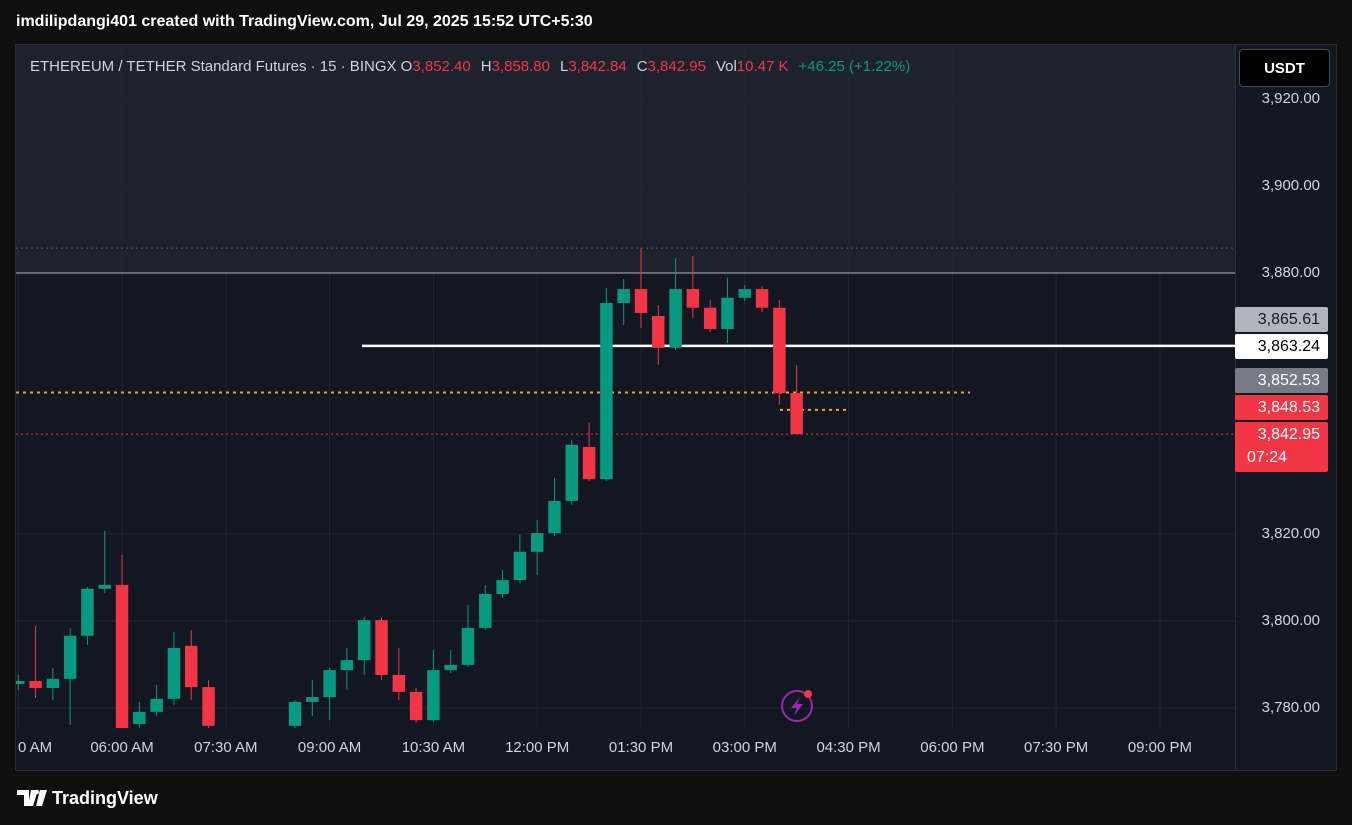 The image size is (1352, 825). Describe the element at coordinates (1289, 346) in the screenshot. I see `price-label: 3,863.24` at that location.